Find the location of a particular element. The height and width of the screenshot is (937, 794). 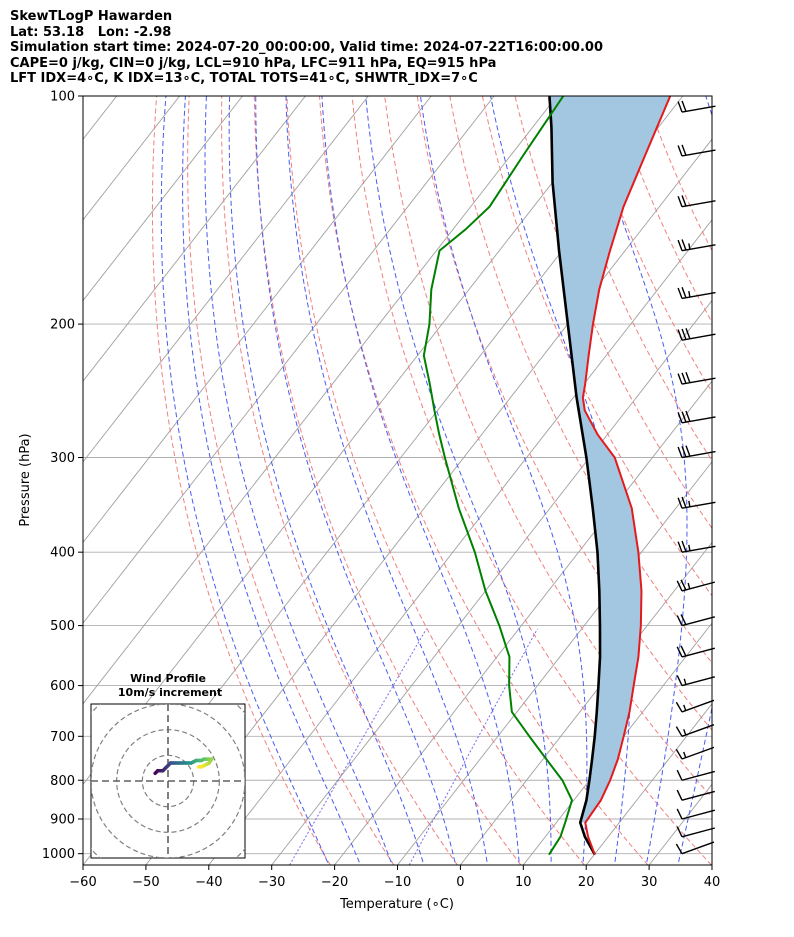

y-tick-label: 900 is located at coordinates (62, 820).